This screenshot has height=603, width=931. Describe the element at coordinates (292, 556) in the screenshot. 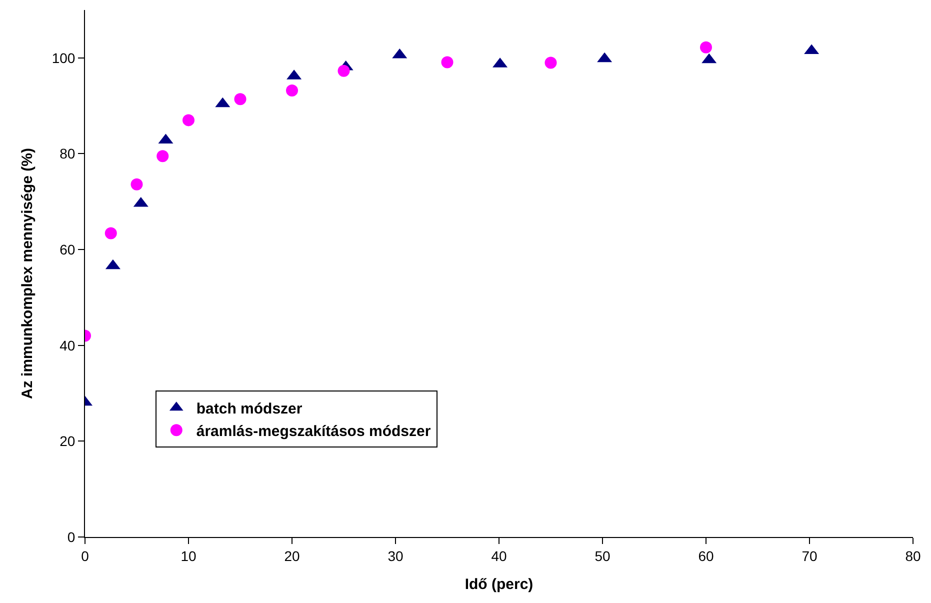

I see `x-tick-label: 20` at that location.